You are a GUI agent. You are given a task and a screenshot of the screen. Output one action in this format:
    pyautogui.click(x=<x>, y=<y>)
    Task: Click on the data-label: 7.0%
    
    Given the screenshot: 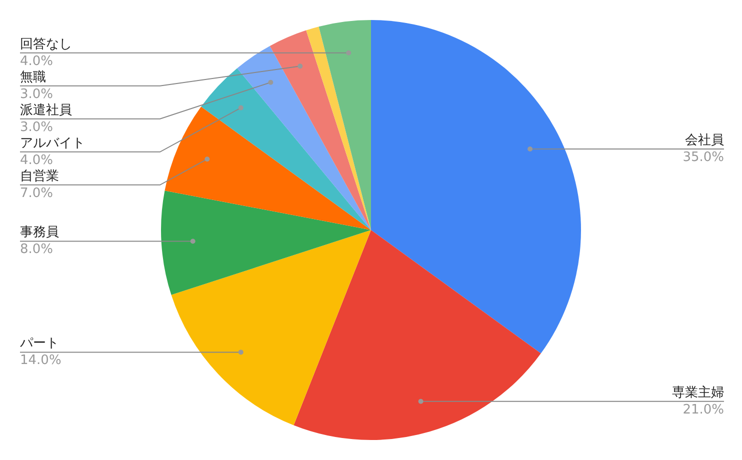 What is the action you would take?
    pyautogui.click(x=37, y=193)
    